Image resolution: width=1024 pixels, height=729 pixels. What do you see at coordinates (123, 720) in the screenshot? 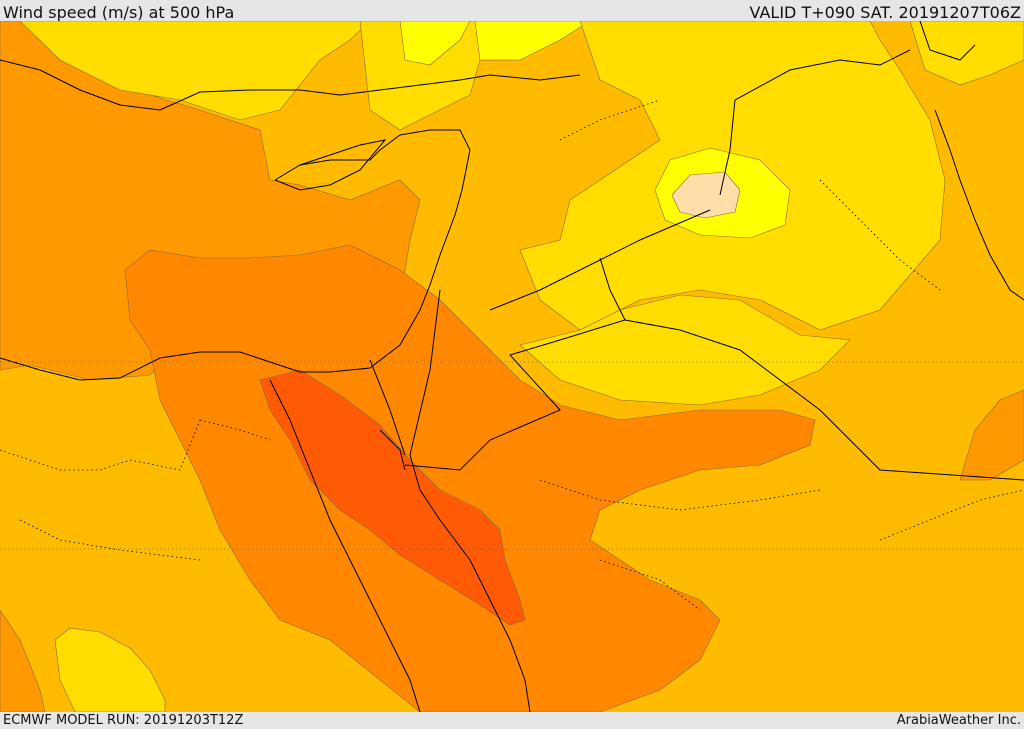
I see `model-run-label: ECMWF MODEL RUN: 20191203T12Z` at bounding box center [123, 720].